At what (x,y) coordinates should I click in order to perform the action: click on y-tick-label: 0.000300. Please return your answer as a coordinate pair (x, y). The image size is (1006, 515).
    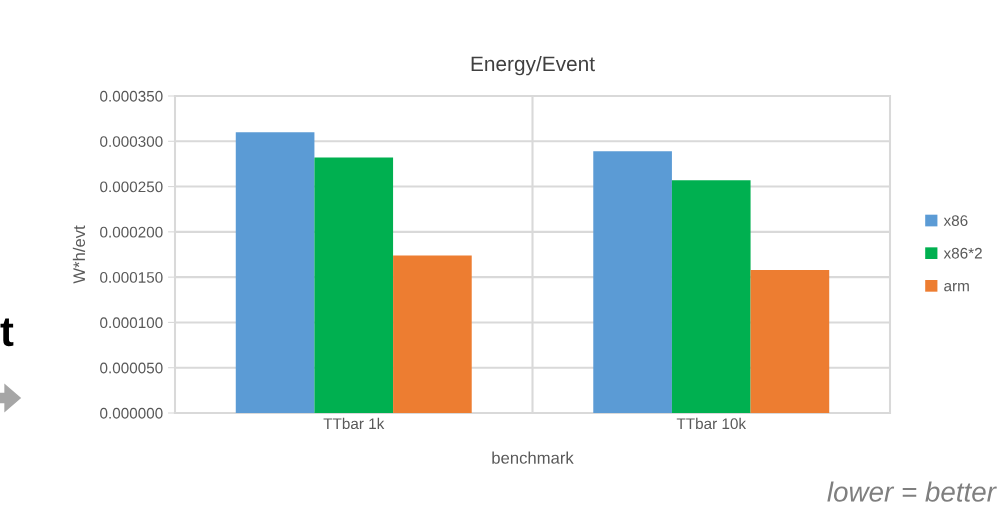
    Looking at the image, I should click on (131, 141).